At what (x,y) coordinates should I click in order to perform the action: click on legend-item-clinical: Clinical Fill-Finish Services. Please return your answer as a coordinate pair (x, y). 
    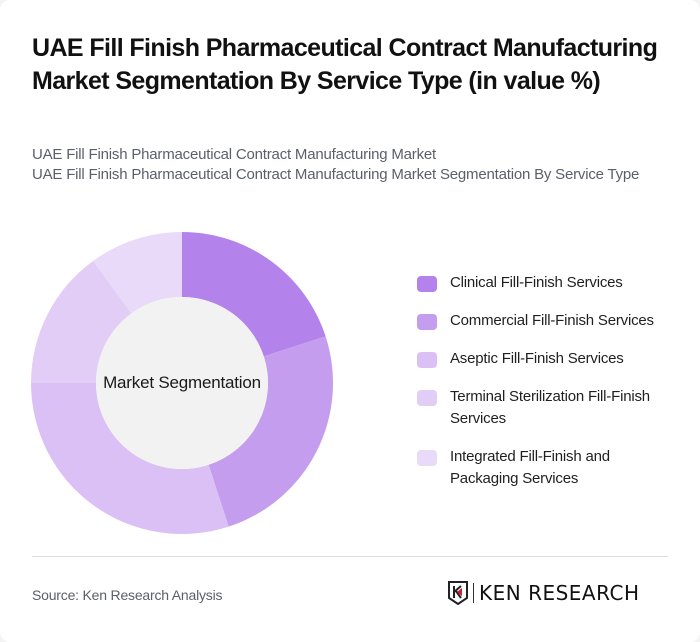
    Looking at the image, I should click on (547, 283).